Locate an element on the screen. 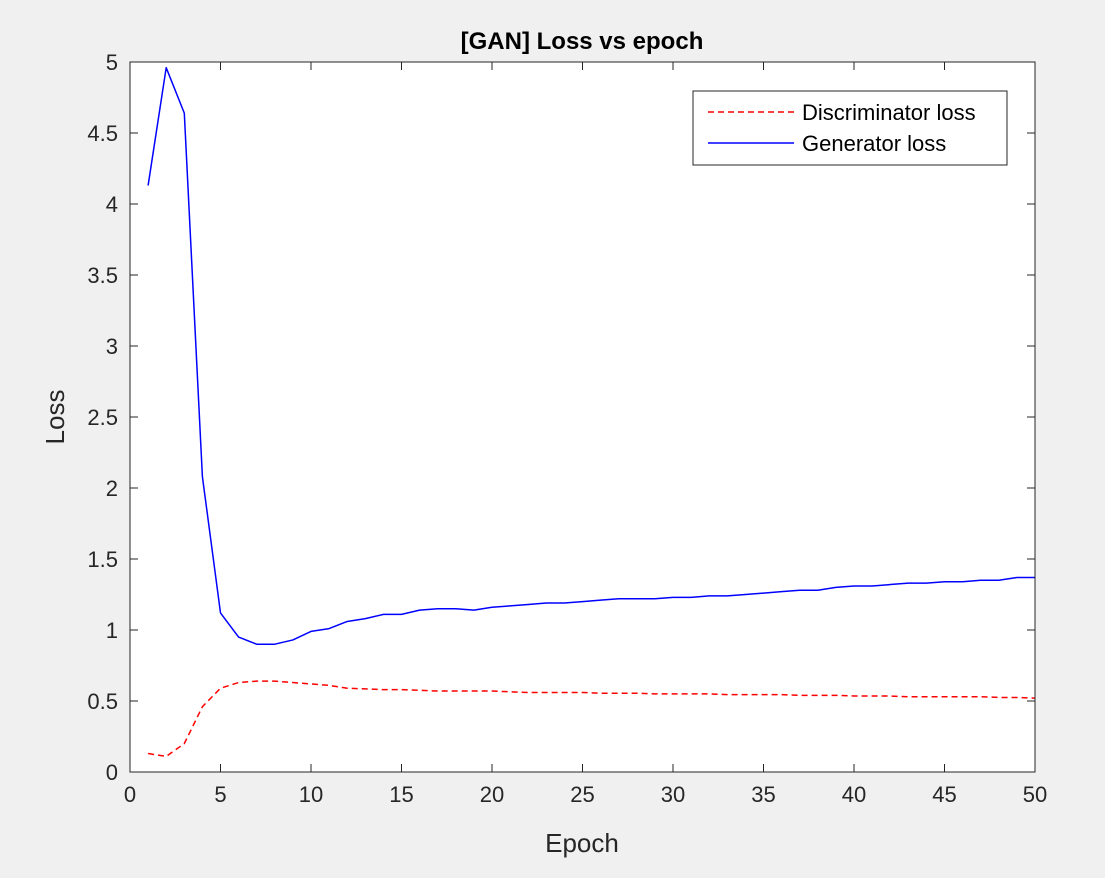 Image resolution: width=1105 pixels, height=878 pixels. legend: Discriminator loss Generator loss is located at coordinates (850, 128).